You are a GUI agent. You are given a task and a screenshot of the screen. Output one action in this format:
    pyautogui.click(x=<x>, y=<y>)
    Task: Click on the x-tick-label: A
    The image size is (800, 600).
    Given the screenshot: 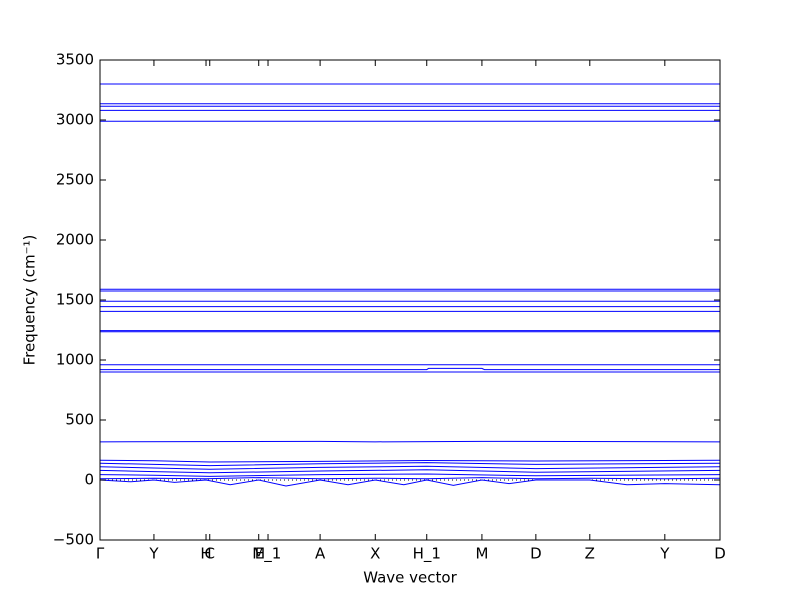 What is the action you would take?
    pyautogui.click(x=320, y=554)
    